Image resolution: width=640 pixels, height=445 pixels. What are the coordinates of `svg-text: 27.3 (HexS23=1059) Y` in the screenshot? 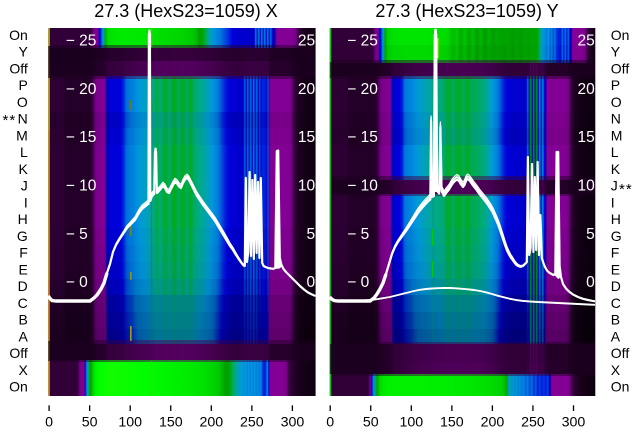 It's located at (466, 11).